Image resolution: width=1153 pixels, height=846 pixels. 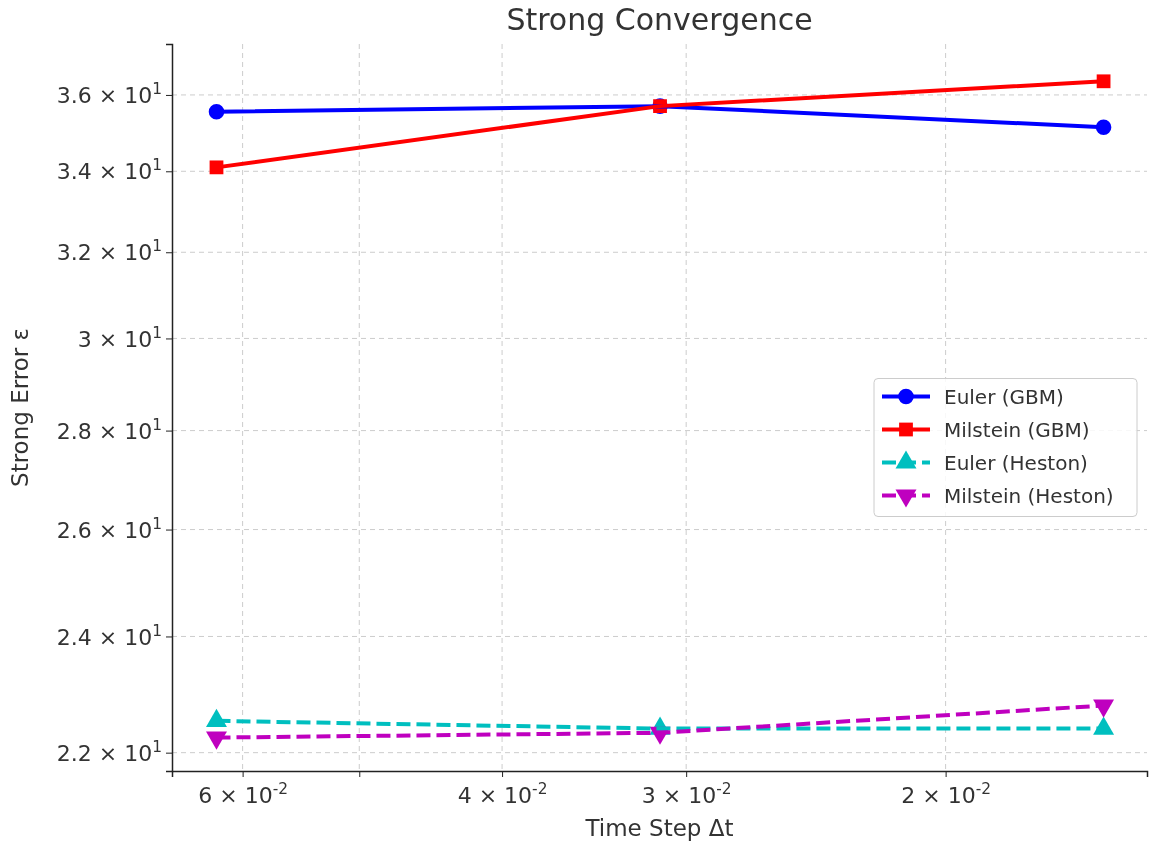 I want to click on y-tick-label: 3.4 × 10$^{1}$, so click(x=109, y=170).